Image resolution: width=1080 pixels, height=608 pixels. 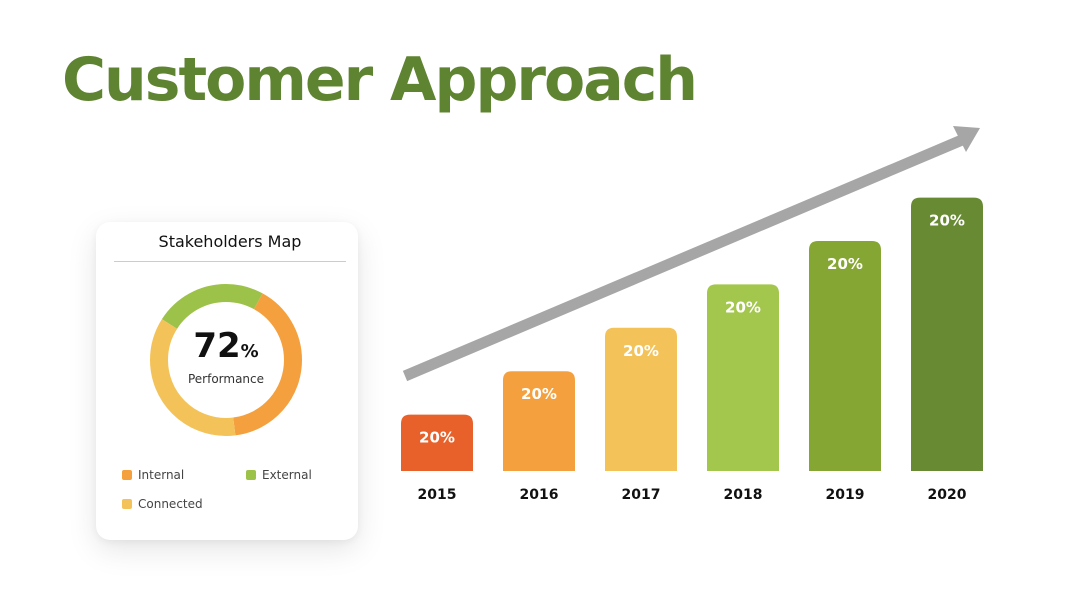 I want to click on performance-label: Performance, so click(x=226, y=379).